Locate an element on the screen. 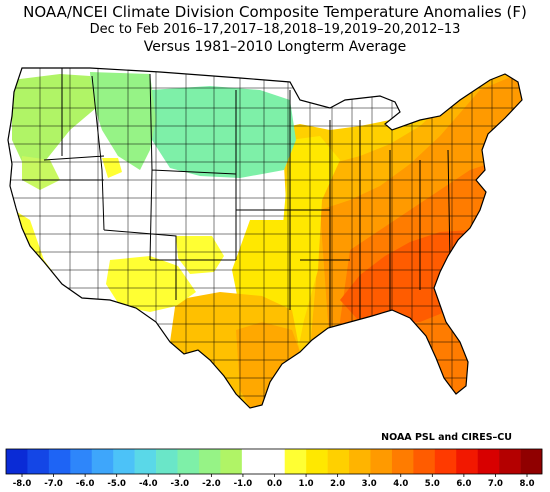 The height and width of the screenshot is (492, 550). color-scale-tick-label: 8.0 is located at coordinates (526, 484).